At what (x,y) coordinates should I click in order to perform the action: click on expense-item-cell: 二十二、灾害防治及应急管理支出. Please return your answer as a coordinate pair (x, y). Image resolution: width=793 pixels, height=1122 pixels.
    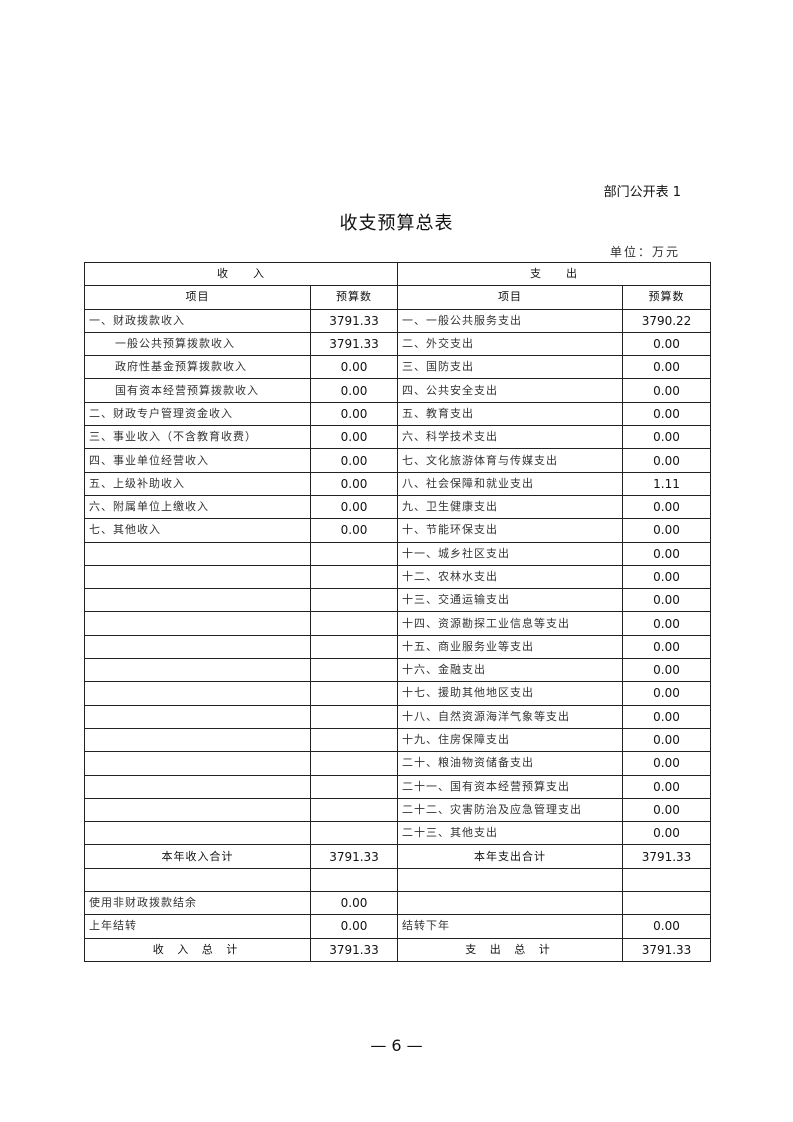
    Looking at the image, I should click on (510, 810).